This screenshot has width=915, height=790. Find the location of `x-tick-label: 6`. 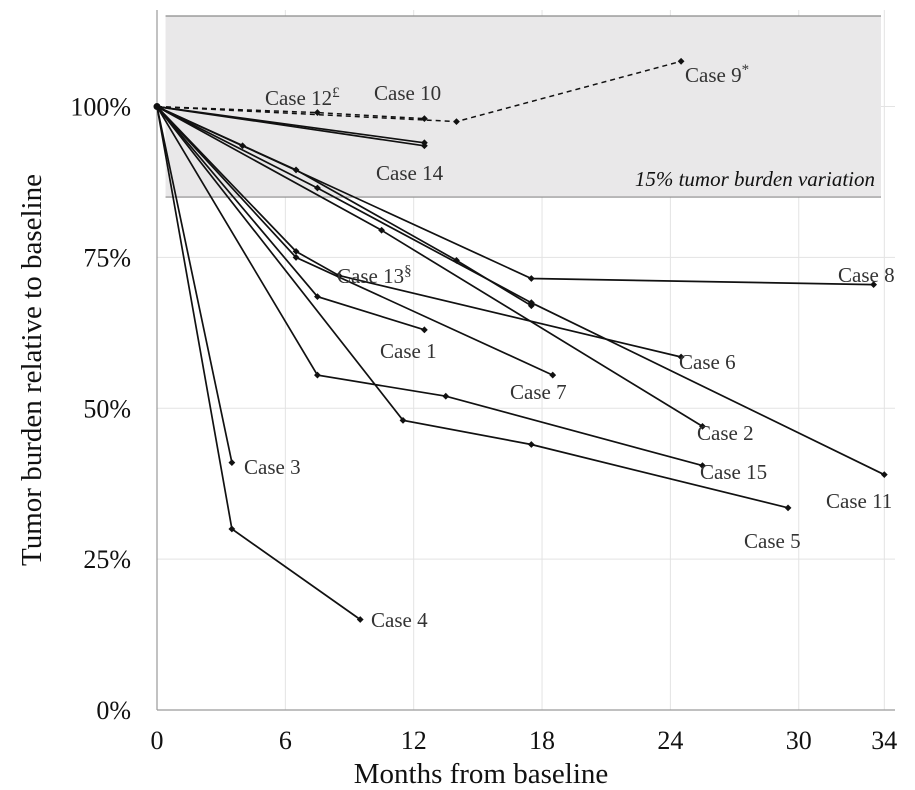

x-tick-label: 6 is located at coordinates (285, 740).